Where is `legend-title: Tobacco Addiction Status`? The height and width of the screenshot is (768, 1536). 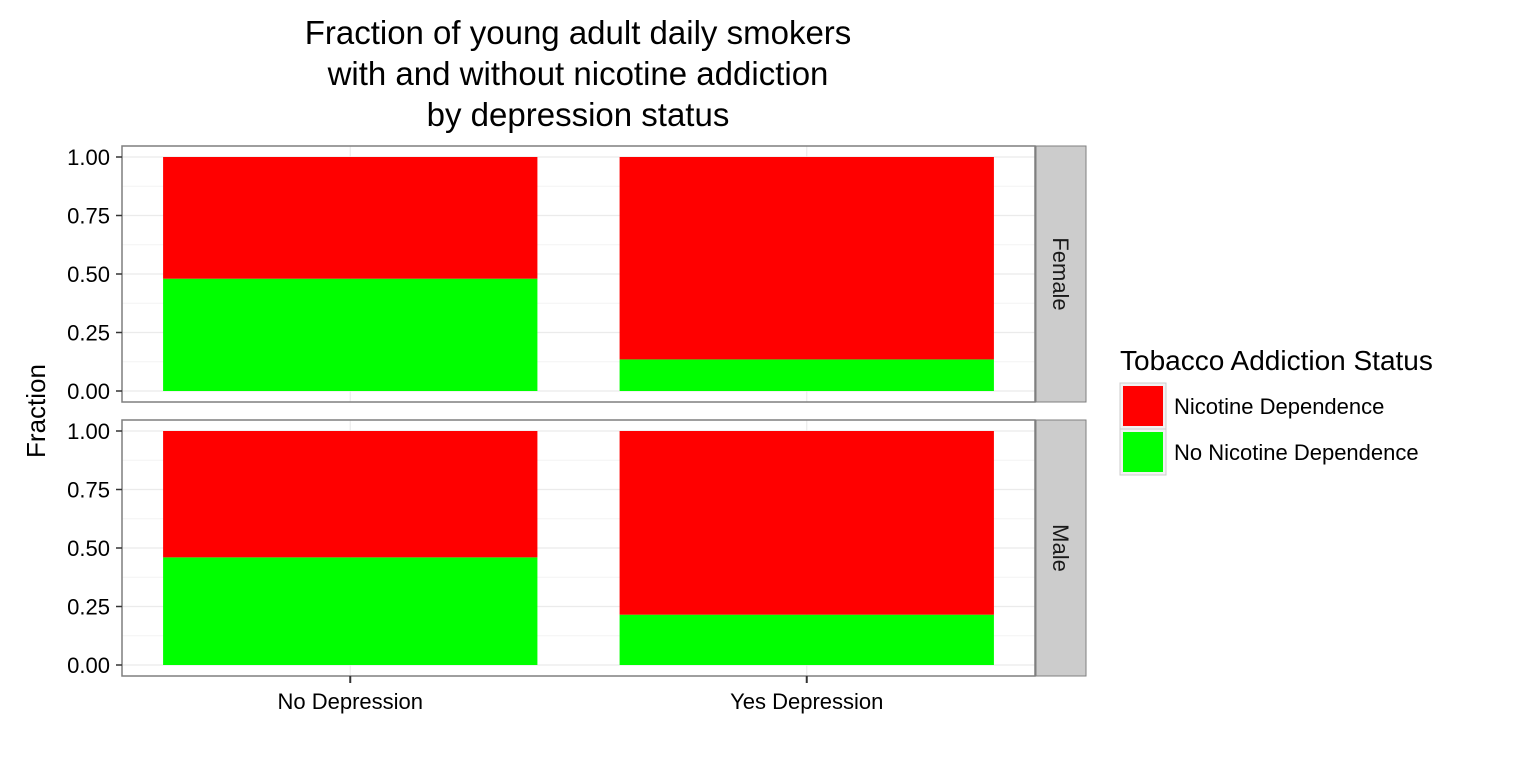
legend-title: Tobacco Addiction Status is located at coordinates (1276, 360).